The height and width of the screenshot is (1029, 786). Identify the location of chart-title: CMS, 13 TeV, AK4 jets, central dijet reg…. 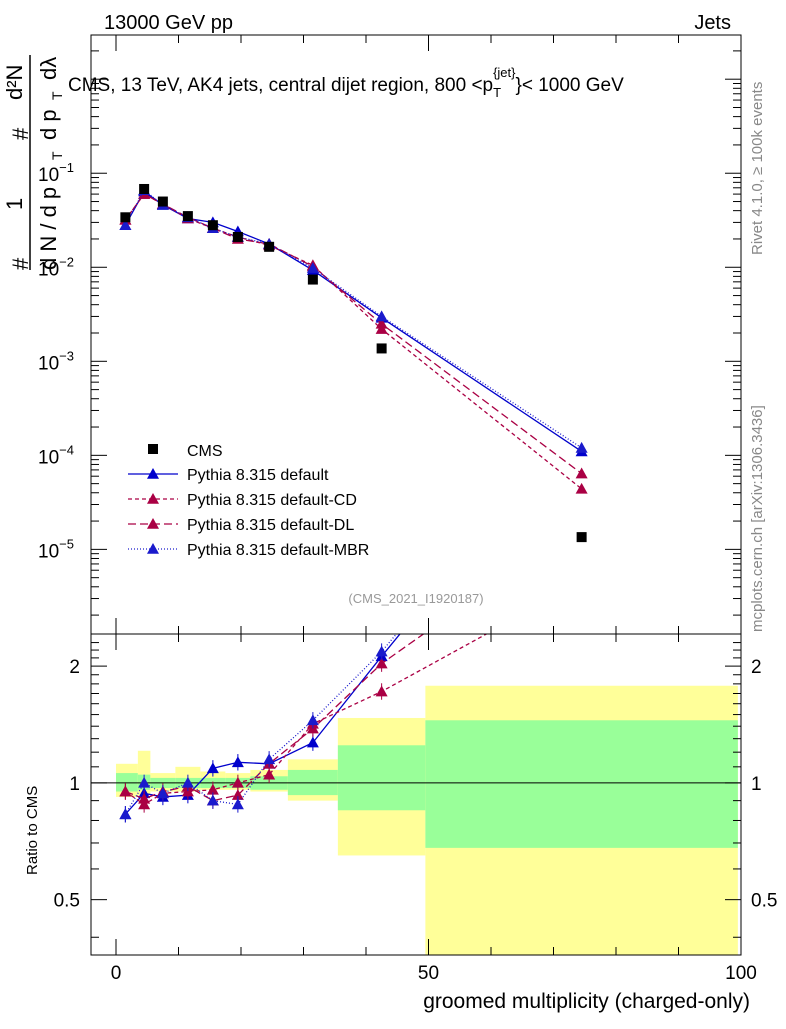
(346, 82).